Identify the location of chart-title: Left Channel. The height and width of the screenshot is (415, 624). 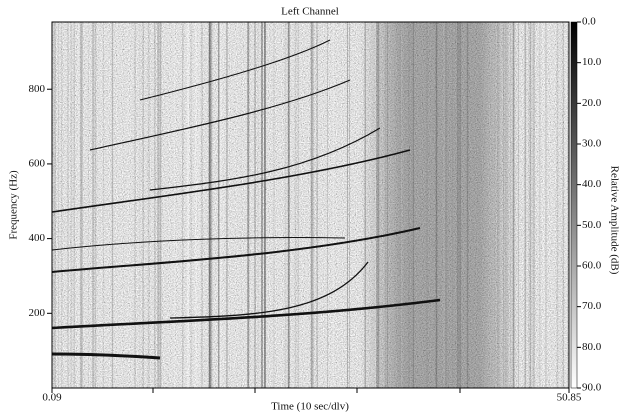
(310, 12).